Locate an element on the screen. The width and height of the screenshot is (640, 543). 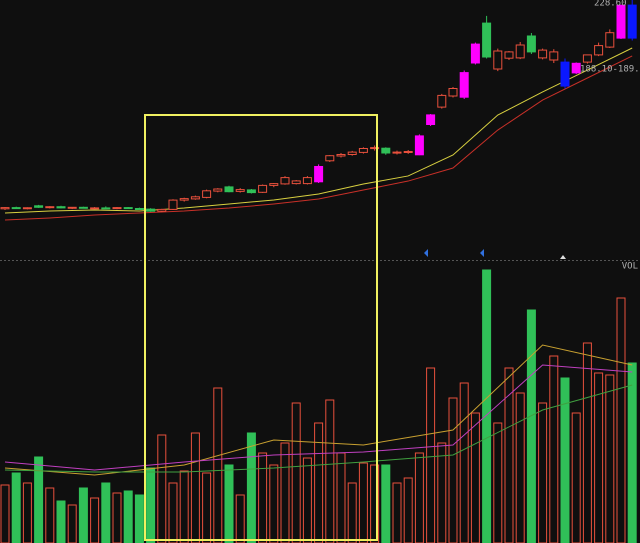
price-annotation: 188.10-189.41 is located at coordinates (610, 70).